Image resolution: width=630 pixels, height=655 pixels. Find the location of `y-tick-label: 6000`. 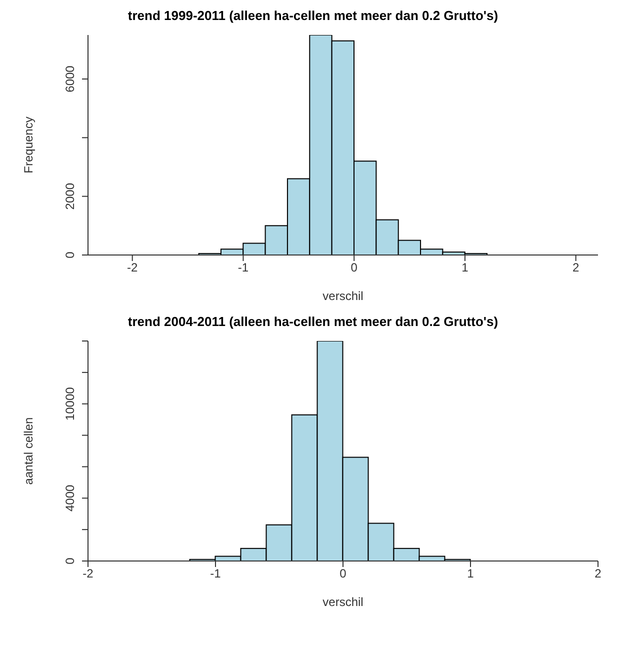

y-tick-label: 6000 is located at coordinates (70, 78).